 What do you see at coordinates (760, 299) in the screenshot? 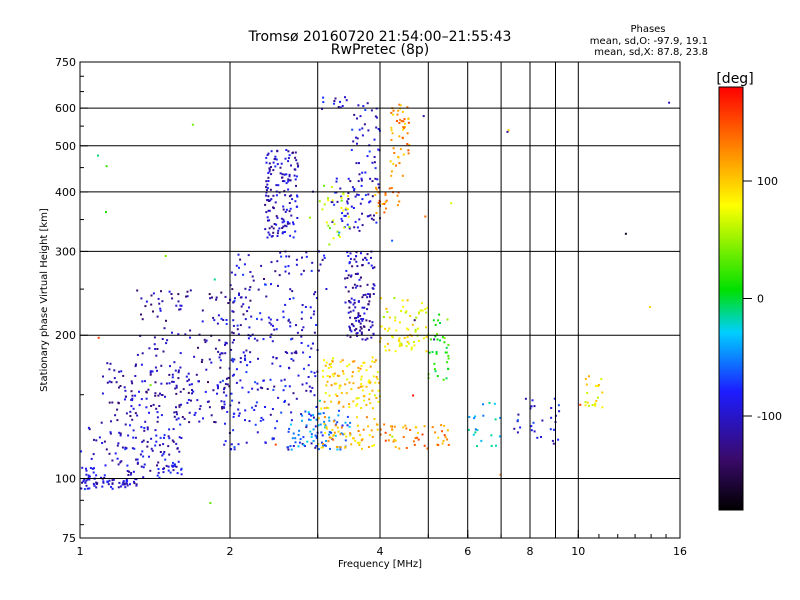
I see `colorbar-tick-label: 0` at bounding box center [760, 299].